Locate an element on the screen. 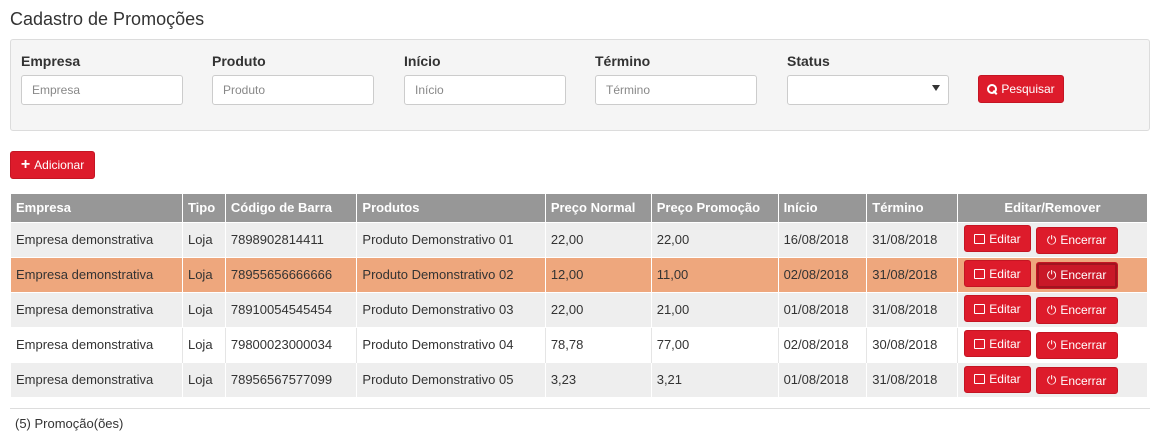 The height and width of the screenshot is (444, 1163). col-preco-normal: Preço Normal is located at coordinates (598, 208).